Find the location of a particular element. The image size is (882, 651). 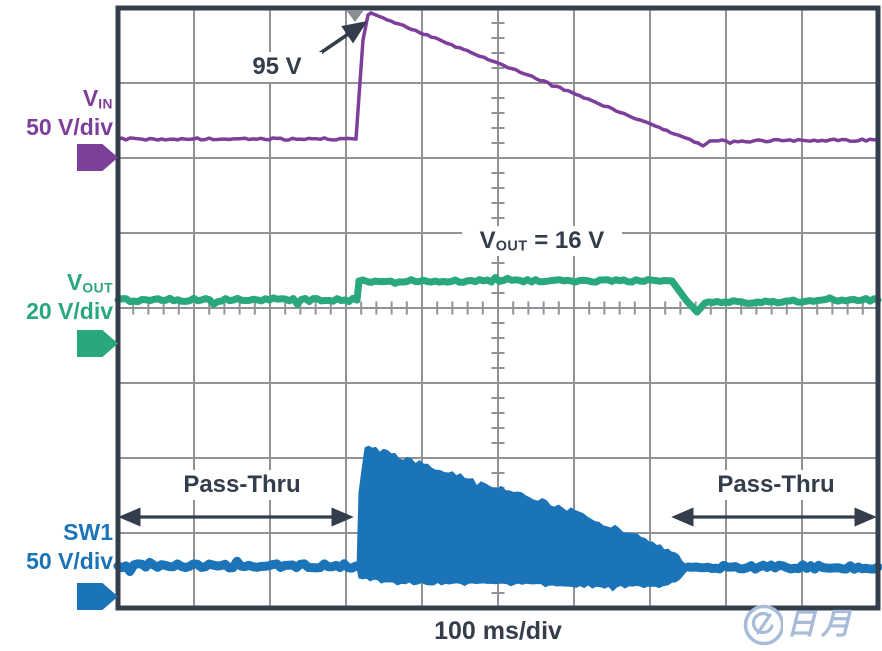

vout-channel-label: VOUT 20 V/div is located at coordinates (56, 297).